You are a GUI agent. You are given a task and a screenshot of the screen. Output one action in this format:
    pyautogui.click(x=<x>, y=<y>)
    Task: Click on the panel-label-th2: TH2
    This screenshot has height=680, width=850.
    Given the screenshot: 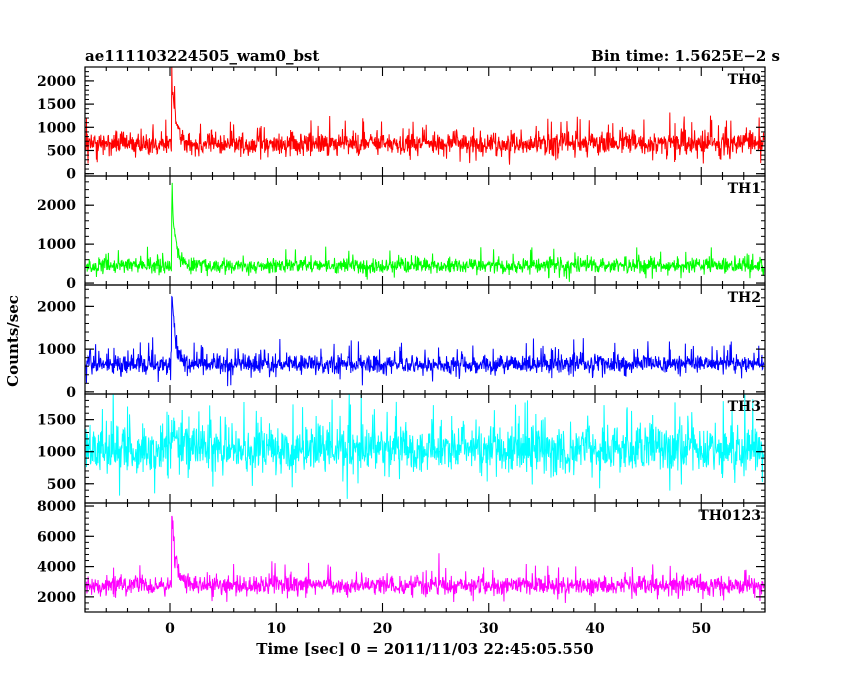 What is the action you would take?
    pyautogui.click(x=744, y=298)
    